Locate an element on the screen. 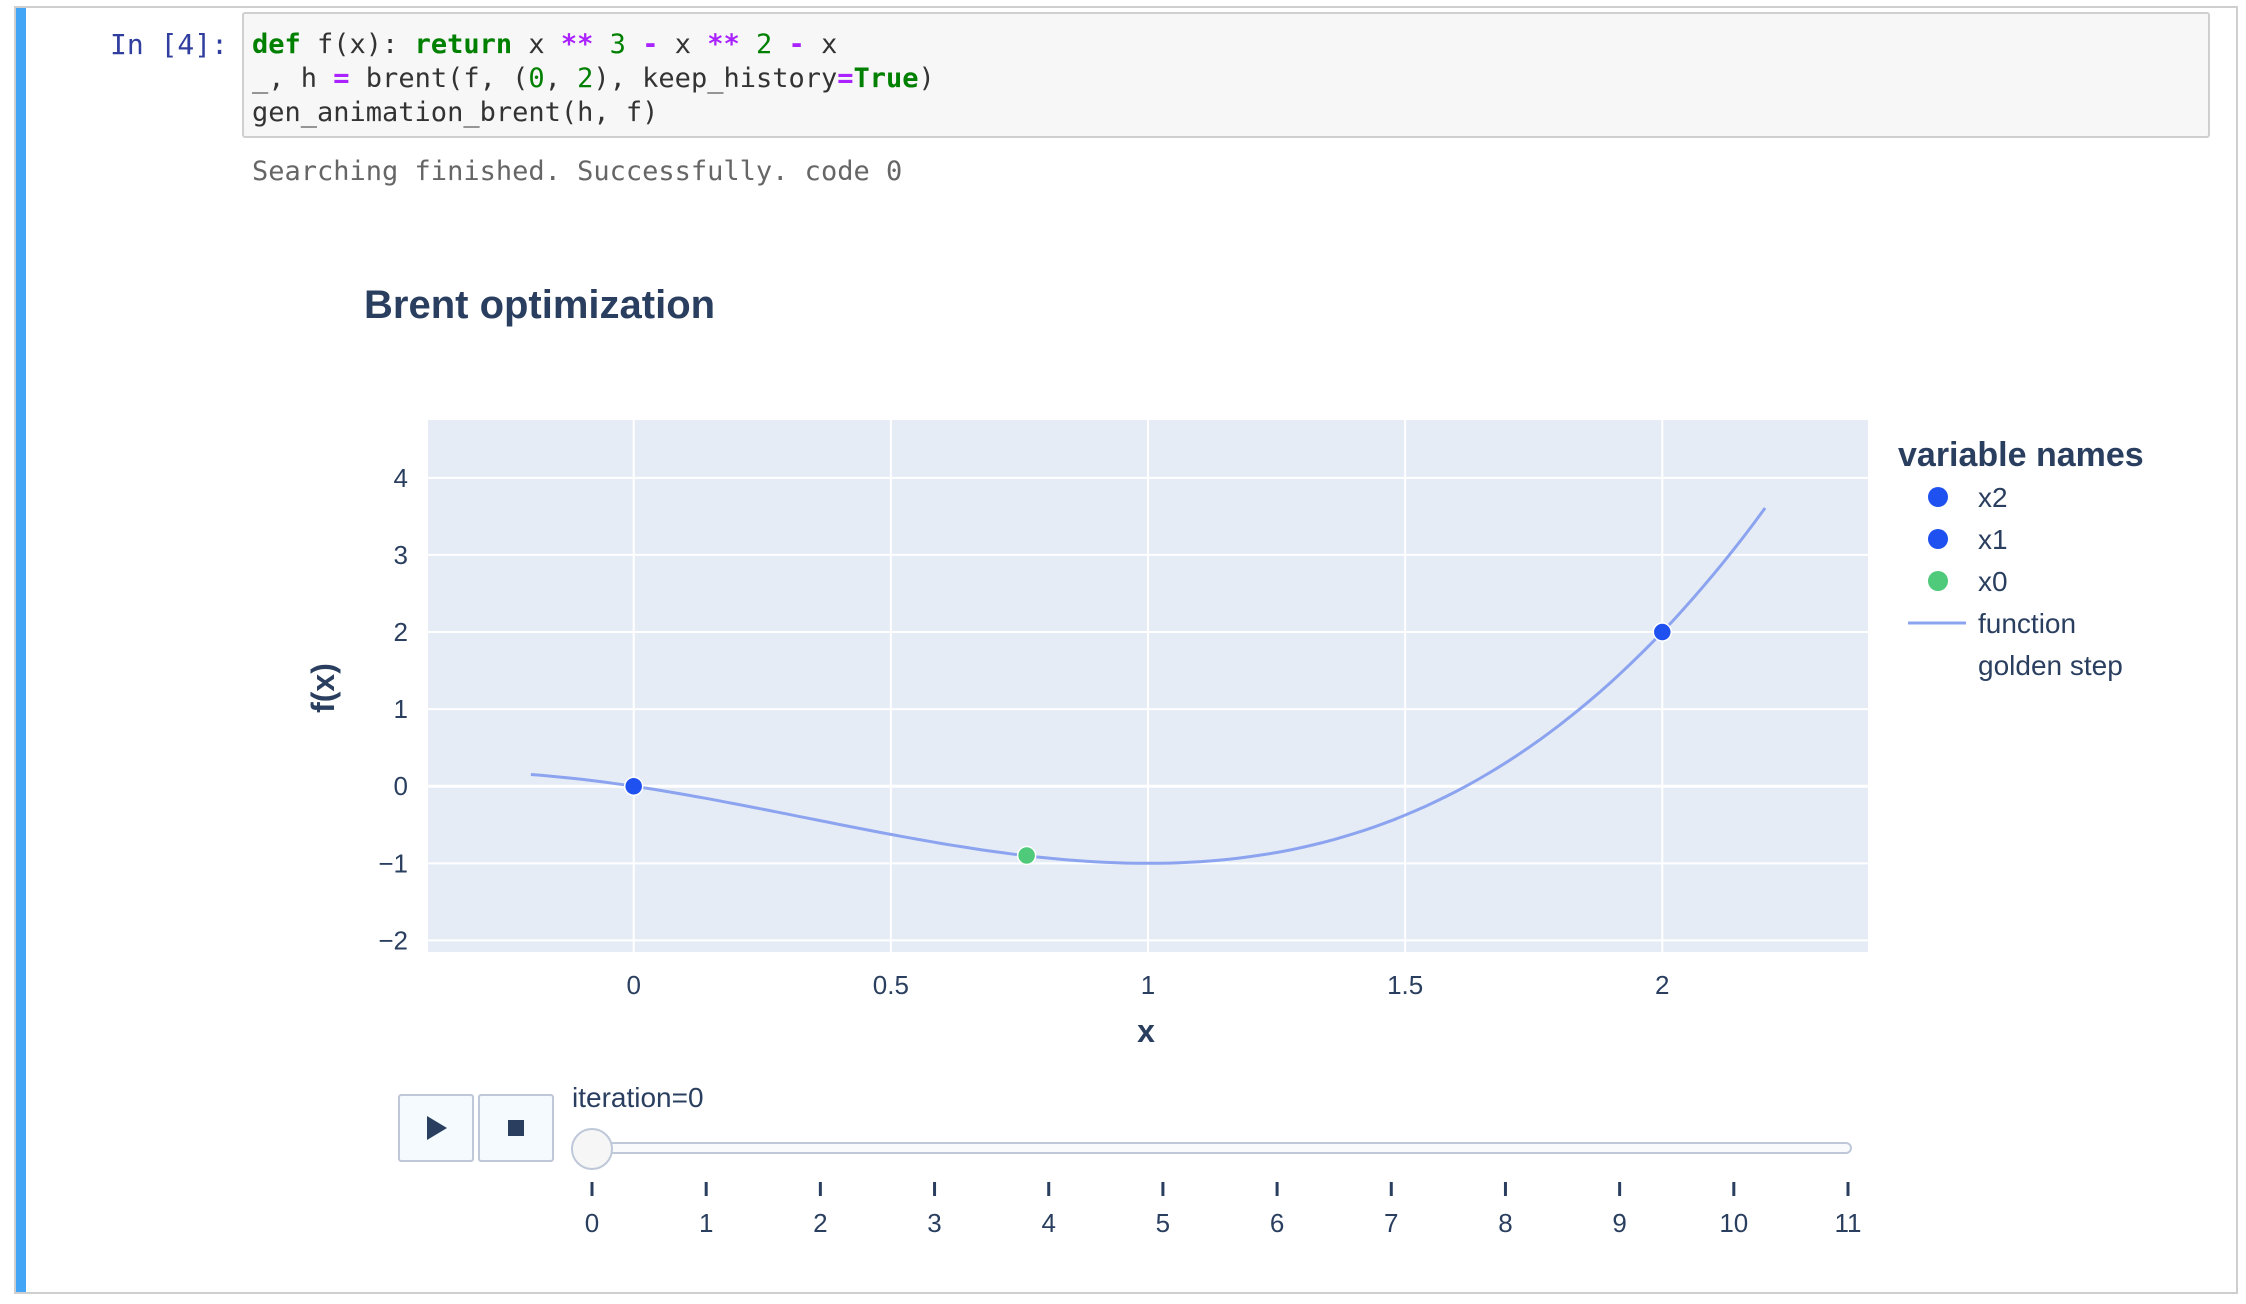  play-button is located at coordinates (436, 1128).